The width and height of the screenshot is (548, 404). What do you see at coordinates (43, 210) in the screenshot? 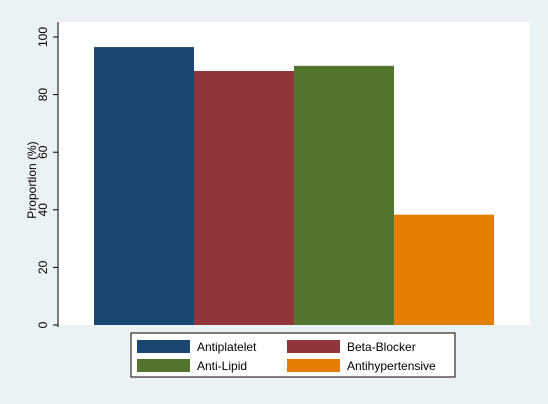
I see `y-tick-label: 40` at bounding box center [43, 210].